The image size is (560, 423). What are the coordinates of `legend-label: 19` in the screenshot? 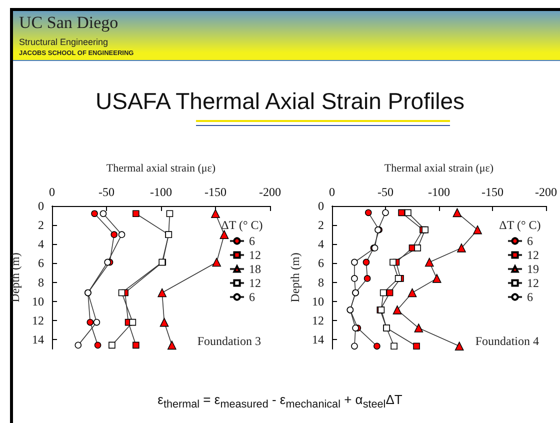 It's located at (533, 269).